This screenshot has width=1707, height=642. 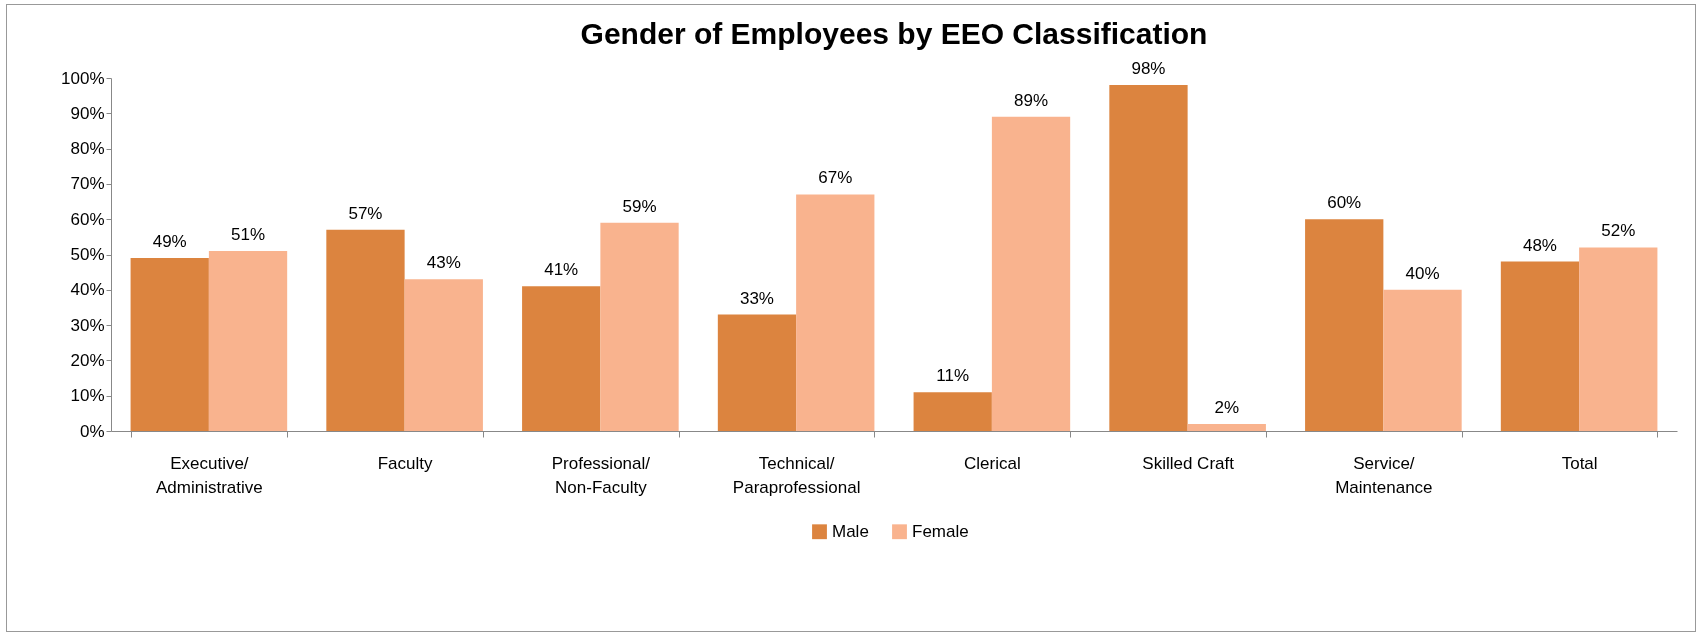 I want to click on y-tick-label: 50%, so click(x=87, y=254).